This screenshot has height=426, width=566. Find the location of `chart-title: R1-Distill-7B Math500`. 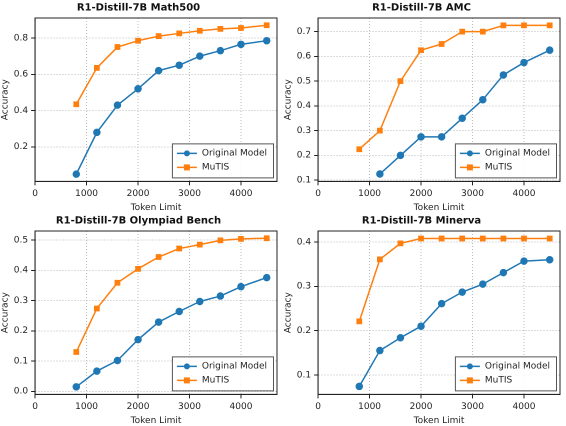

chart-title: R1-Distill-7B Math500 is located at coordinates (138, 8).